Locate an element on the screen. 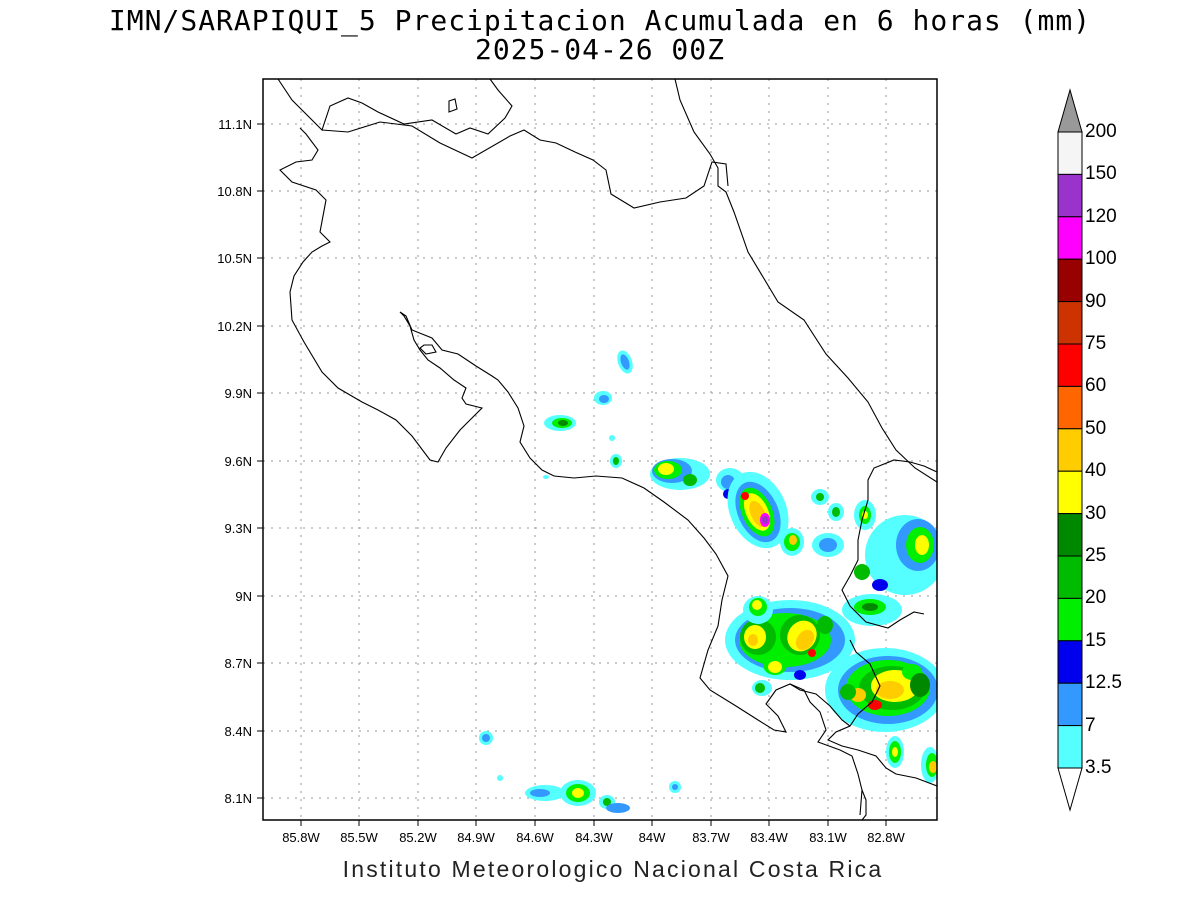 This screenshot has width=1200, height=900. colorbar-swatch-12.5 is located at coordinates (1070, 704).